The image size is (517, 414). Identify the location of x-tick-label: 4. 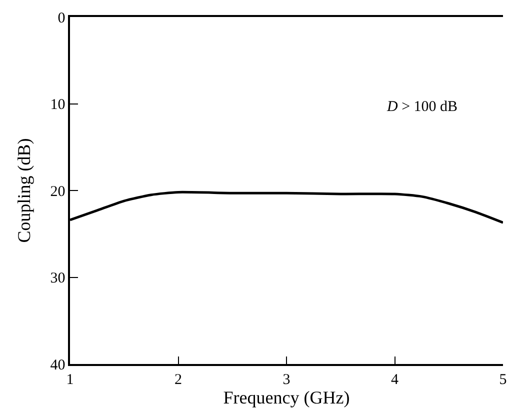
(395, 380).